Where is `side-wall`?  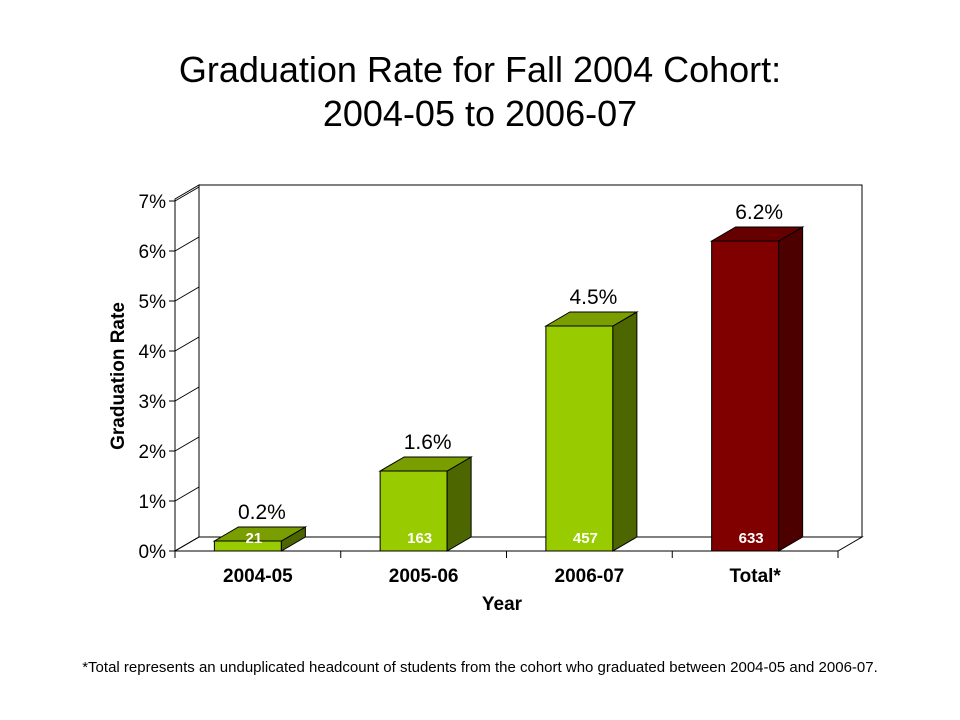 side-wall is located at coordinates (187, 368).